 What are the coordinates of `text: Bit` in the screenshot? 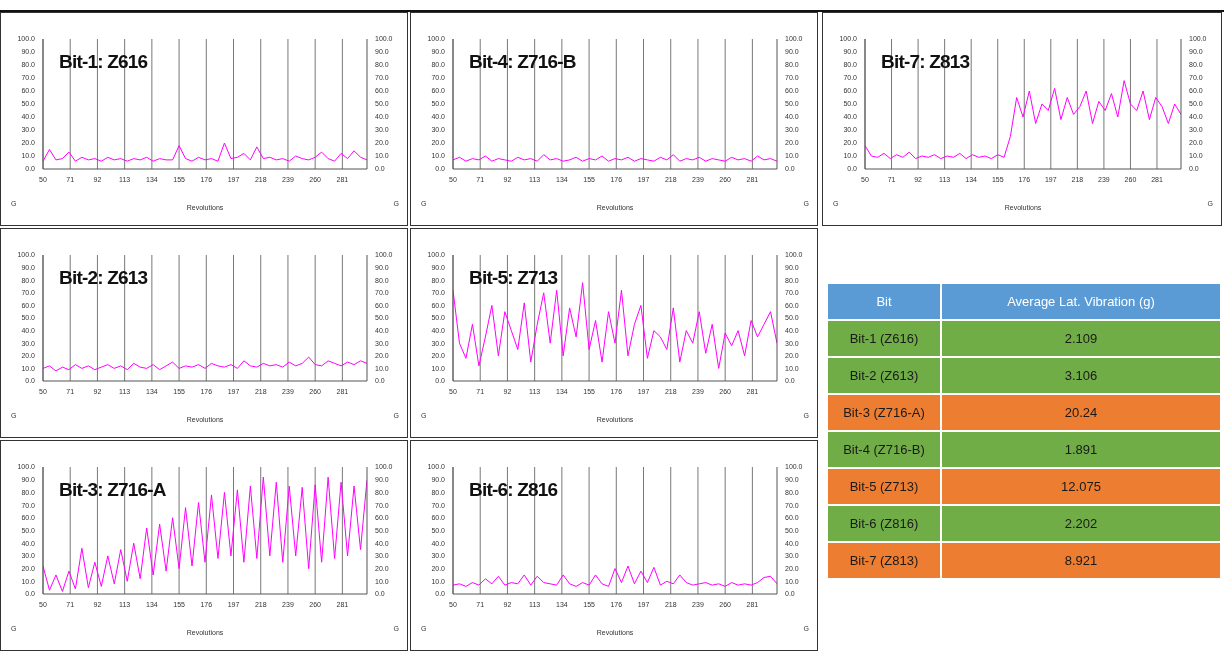 It's located at (884, 301).